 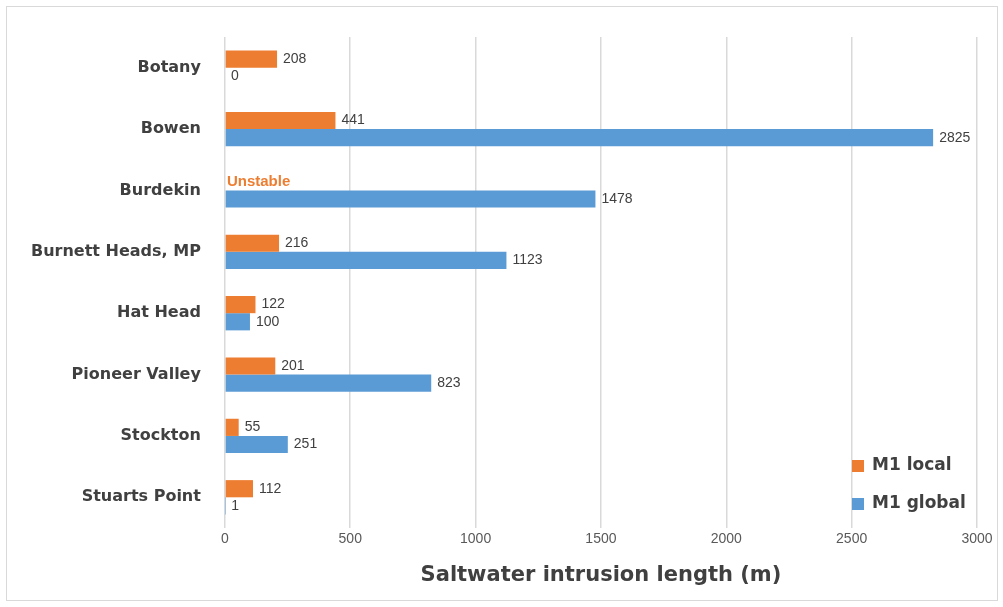 What do you see at coordinates (919, 502) in the screenshot?
I see `legend-label: M1 global` at bounding box center [919, 502].